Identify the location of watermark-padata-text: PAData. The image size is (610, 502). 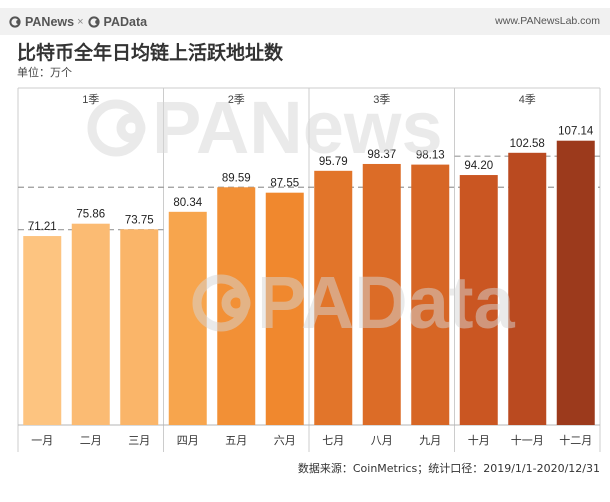
(386, 302).